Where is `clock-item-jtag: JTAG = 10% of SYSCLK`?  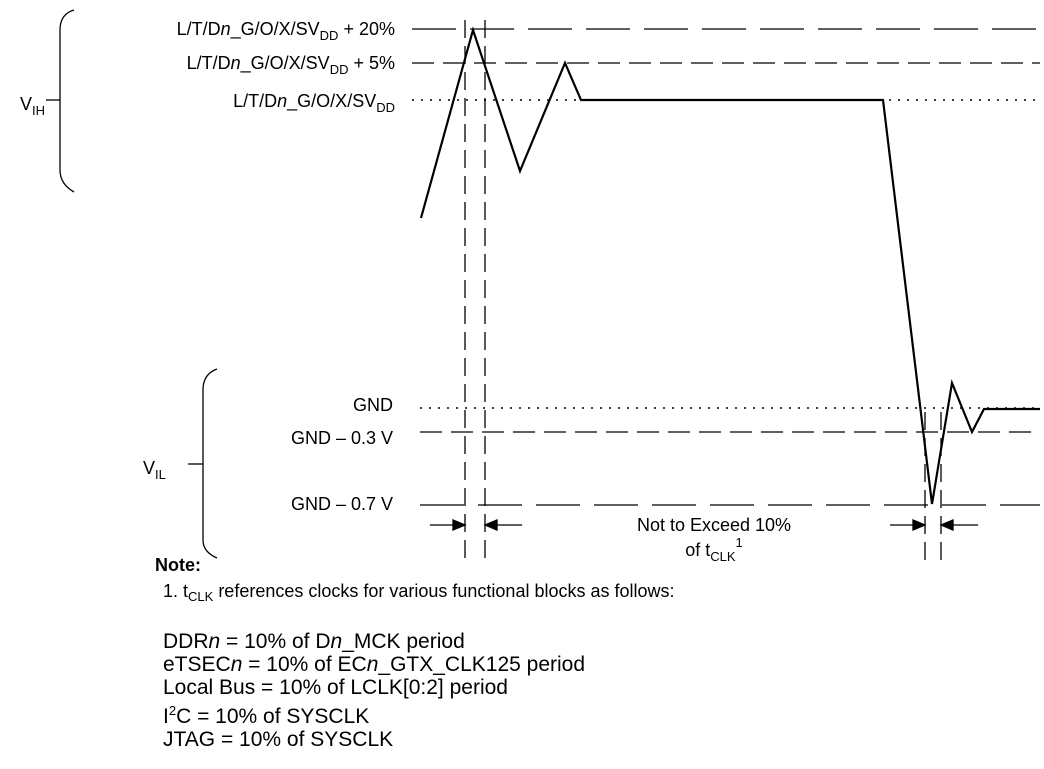 clock-item-jtag: JTAG = 10% of SYSCLK is located at coordinates (278, 739).